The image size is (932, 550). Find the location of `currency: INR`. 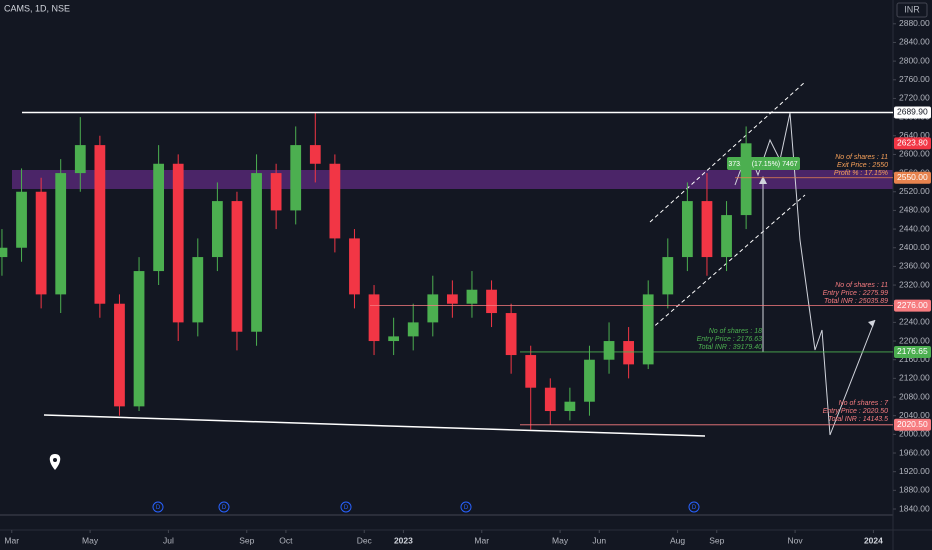

currency: INR is located at coordinates (912, 9).